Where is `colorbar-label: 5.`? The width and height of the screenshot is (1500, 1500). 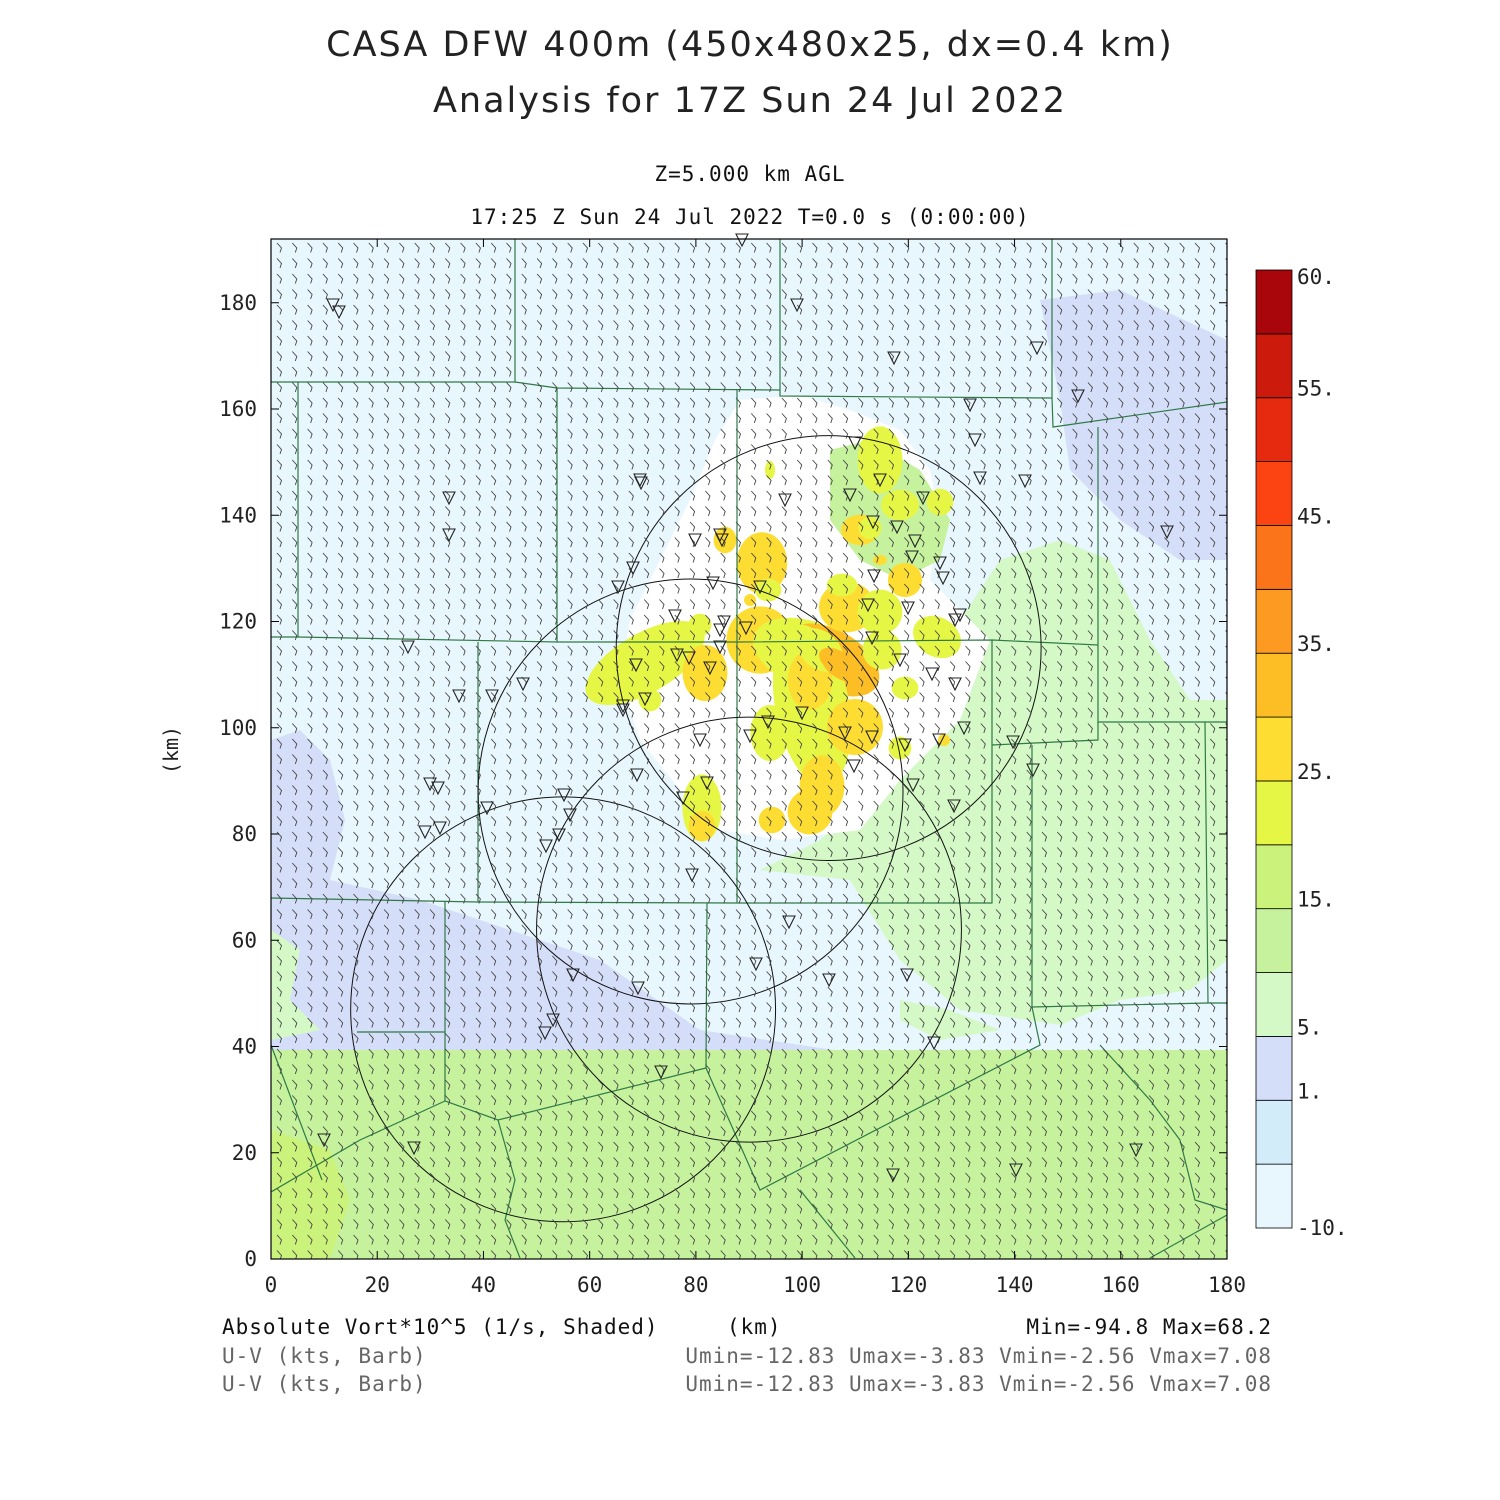
colorbar-label: 5. is located at coordinates (1309, 1027).